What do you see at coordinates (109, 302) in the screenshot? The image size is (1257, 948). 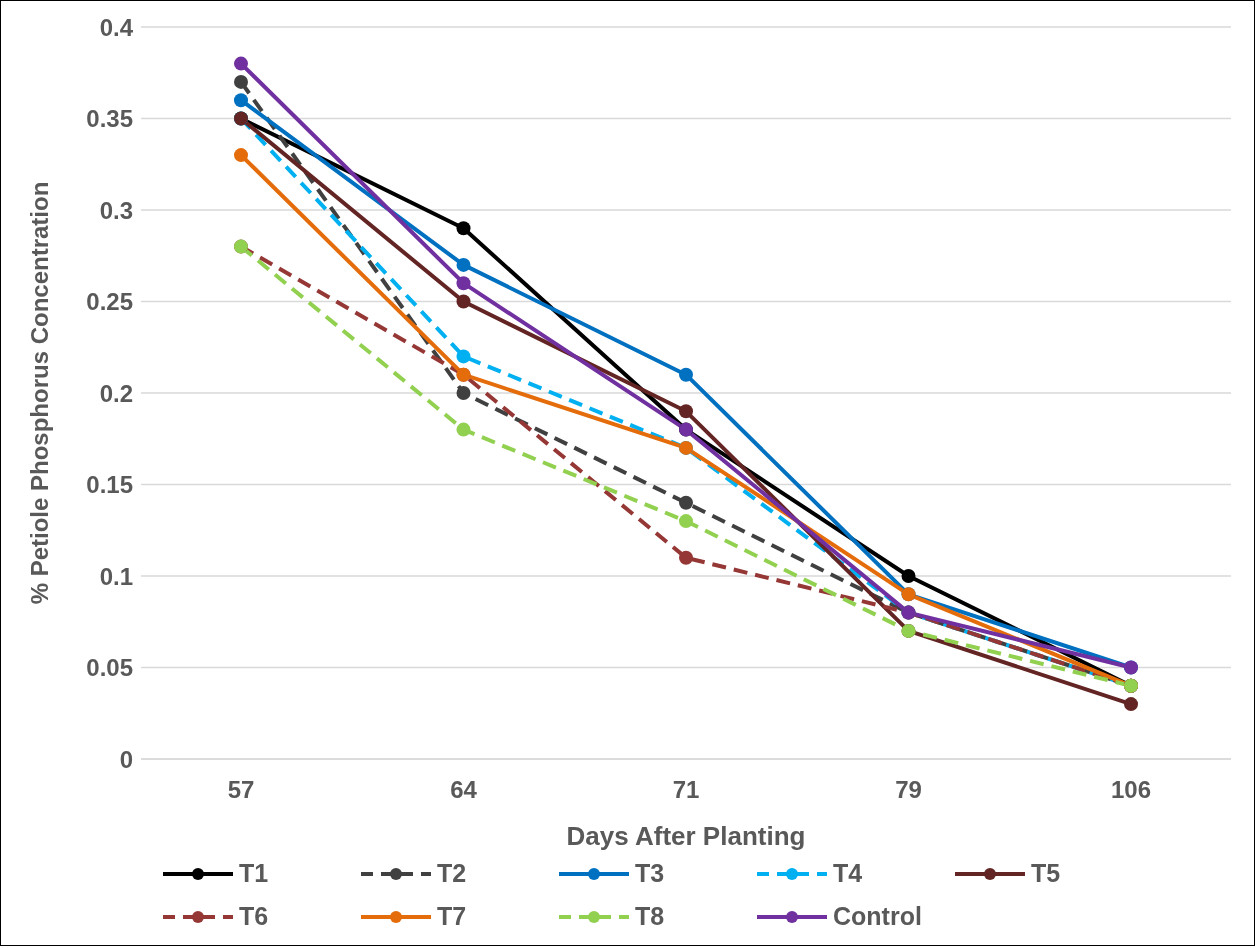 I see `y-tick-label: 0.25` at bounding box center [109, 302].